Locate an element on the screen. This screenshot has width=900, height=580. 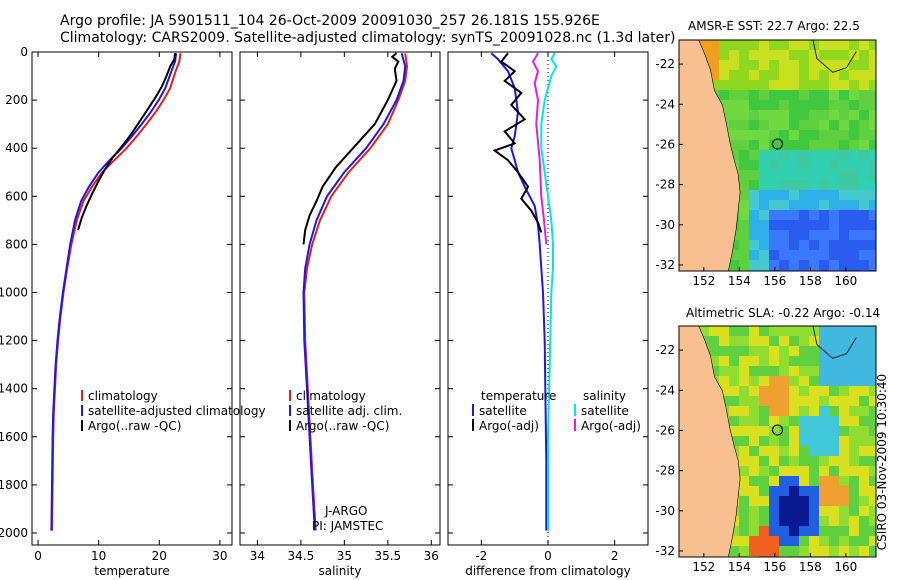
annotation-line-2: PI: JAMSTEC is located at coordinates (347, 526).